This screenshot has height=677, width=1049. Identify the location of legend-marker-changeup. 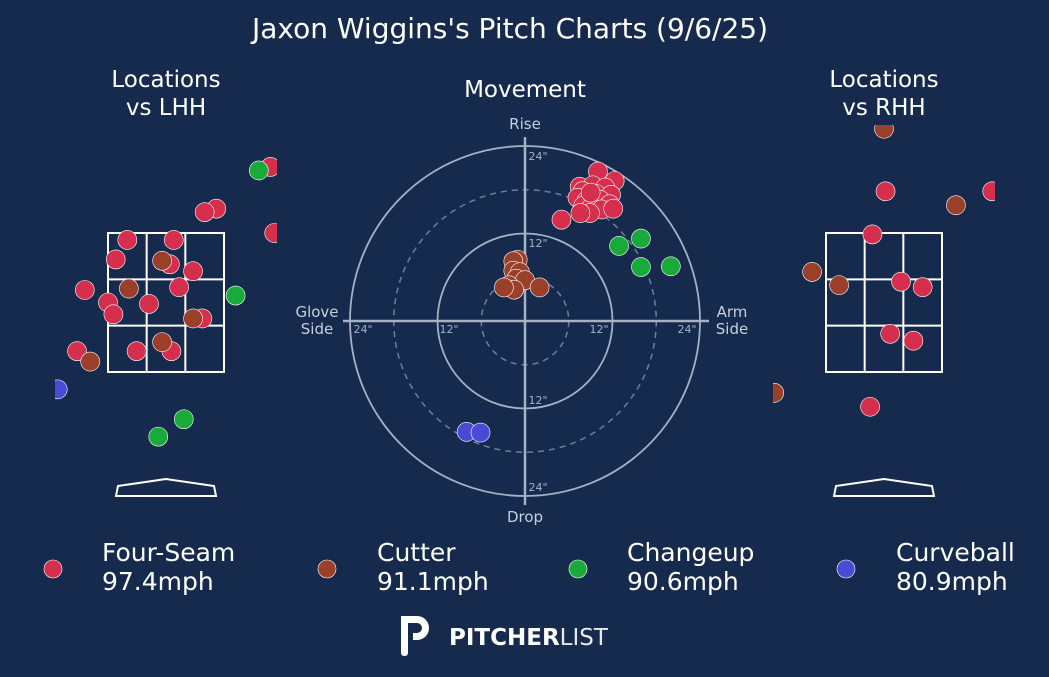
(578, 569).